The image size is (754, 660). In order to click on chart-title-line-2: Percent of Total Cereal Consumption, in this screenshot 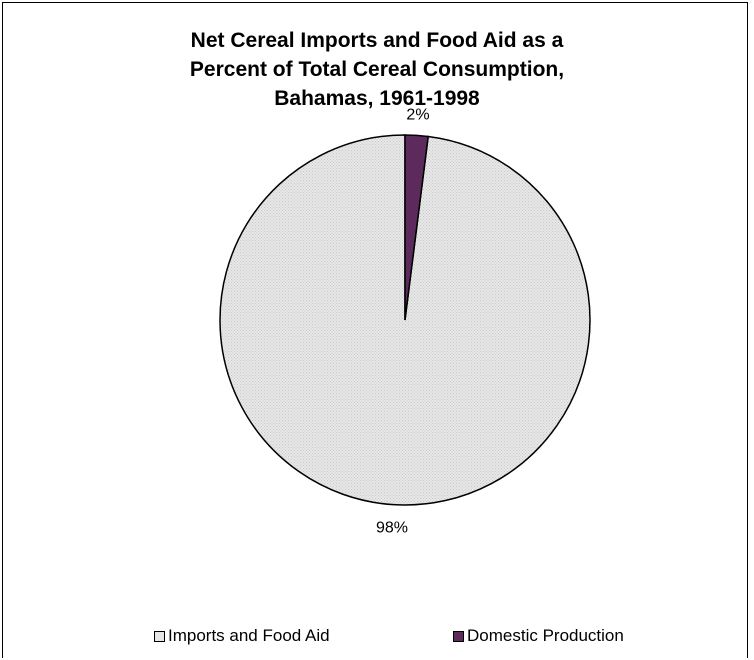, I will do `click(377, 69)`.